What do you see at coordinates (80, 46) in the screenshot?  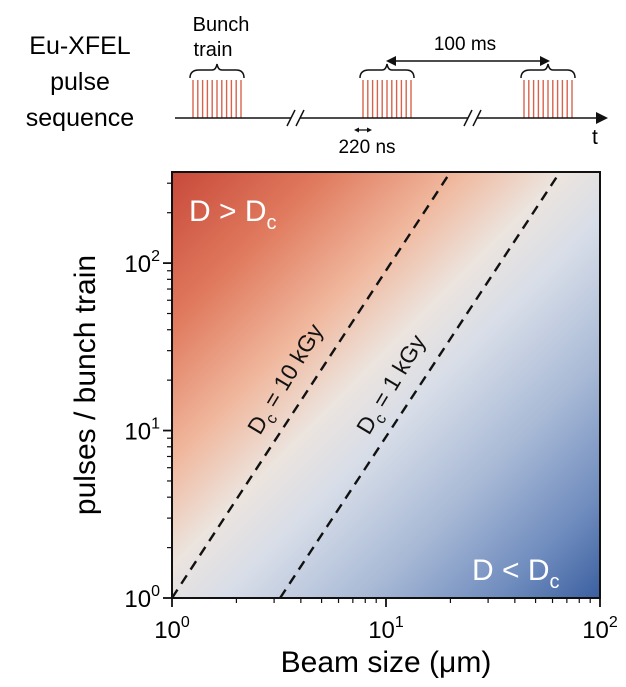 I see `sequence-title-line-1: Eu-XFEL` at bounding box center [80, 46].